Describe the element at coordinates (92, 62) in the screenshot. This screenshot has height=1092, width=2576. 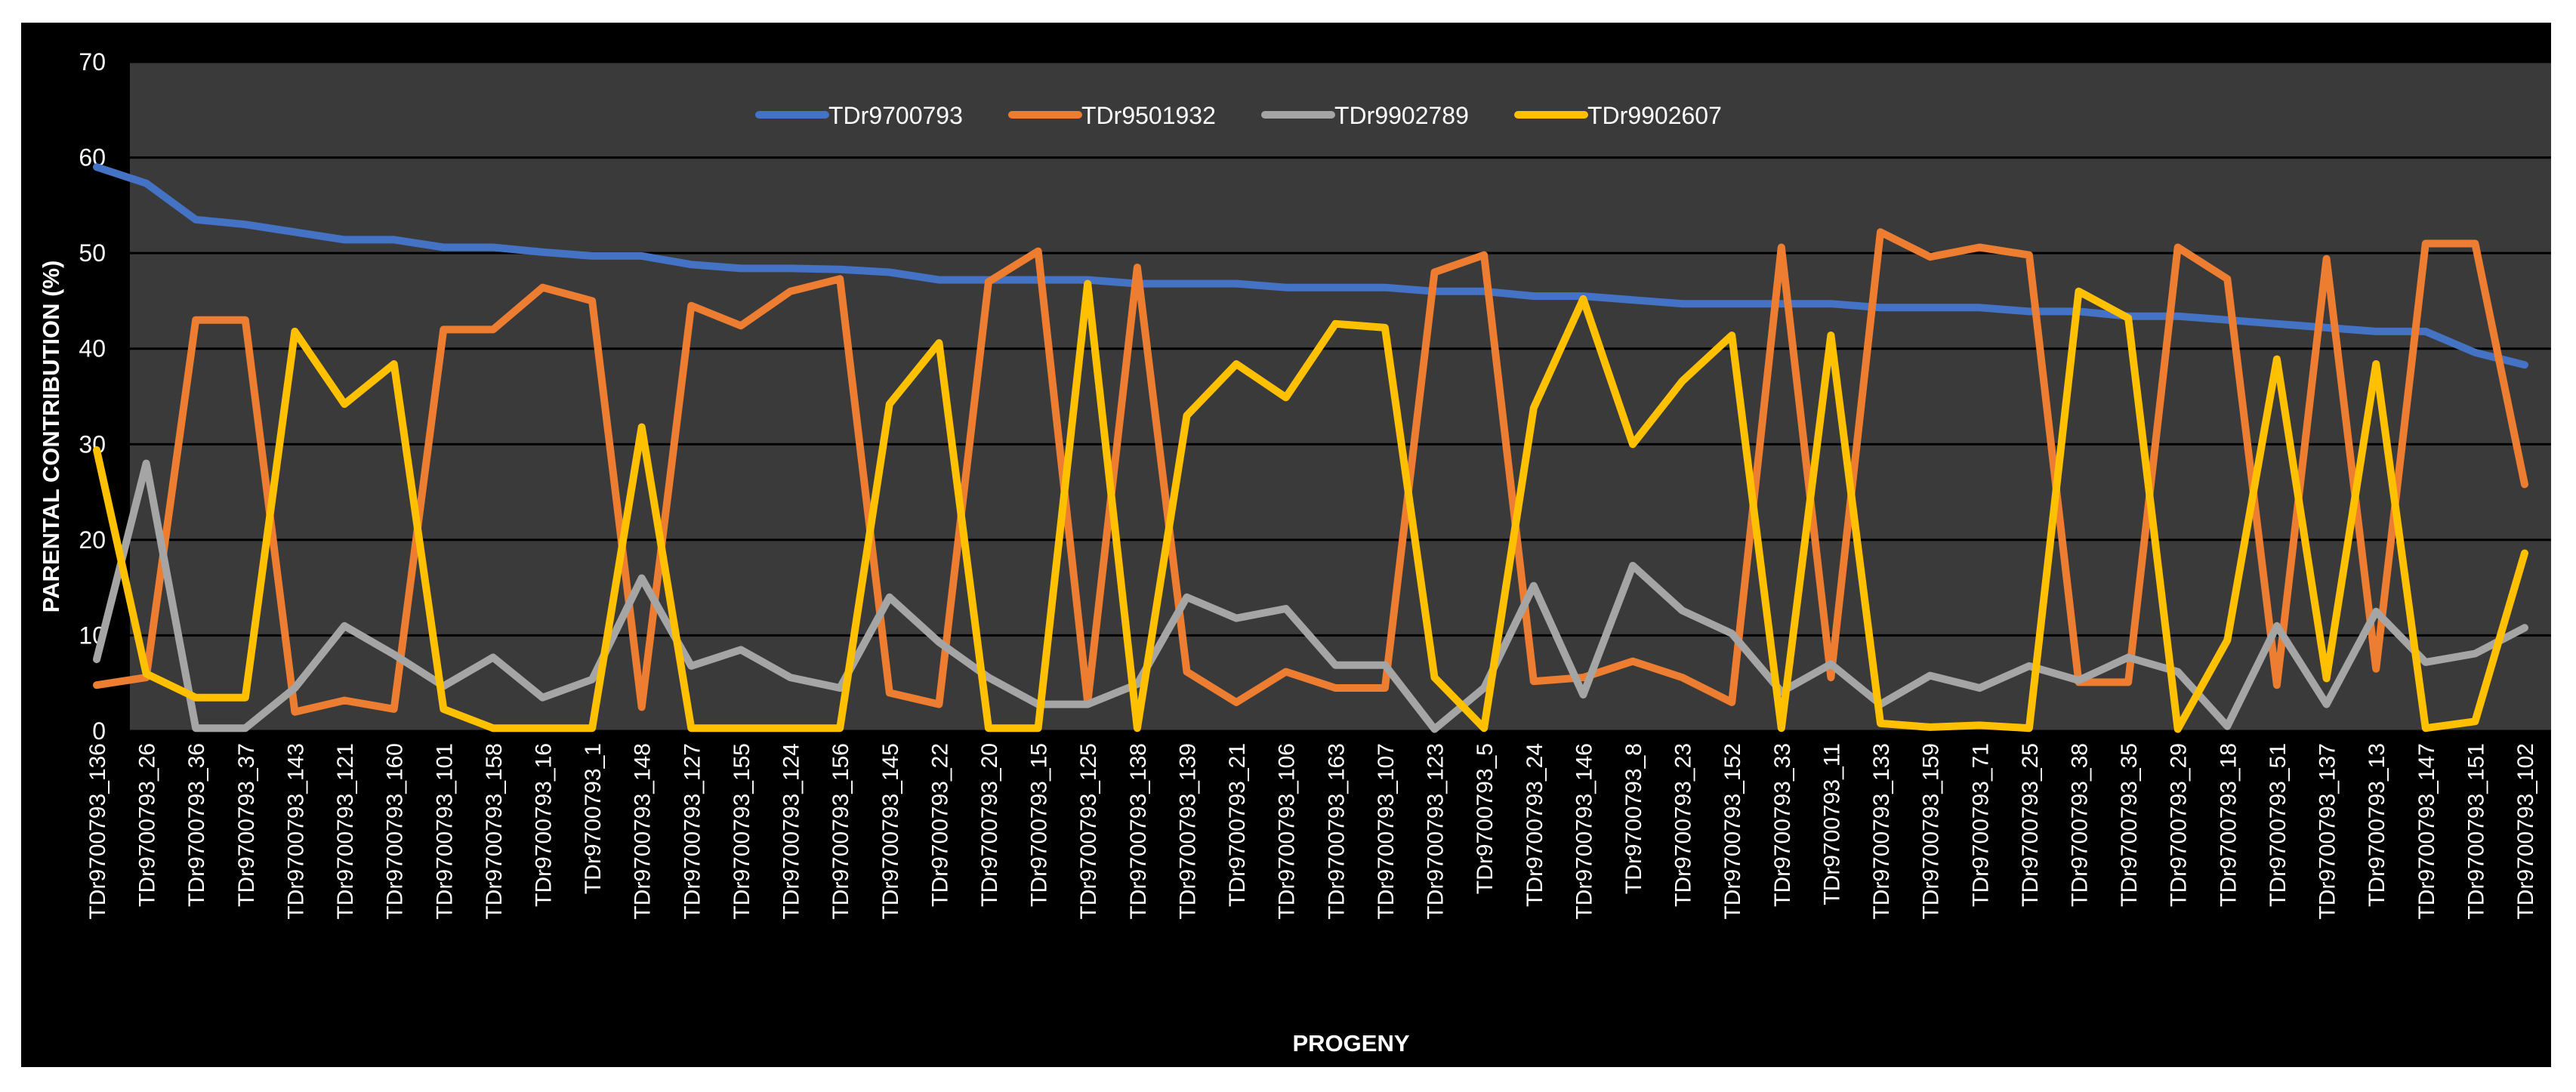
I see `y-tick-label: 70` at that location.